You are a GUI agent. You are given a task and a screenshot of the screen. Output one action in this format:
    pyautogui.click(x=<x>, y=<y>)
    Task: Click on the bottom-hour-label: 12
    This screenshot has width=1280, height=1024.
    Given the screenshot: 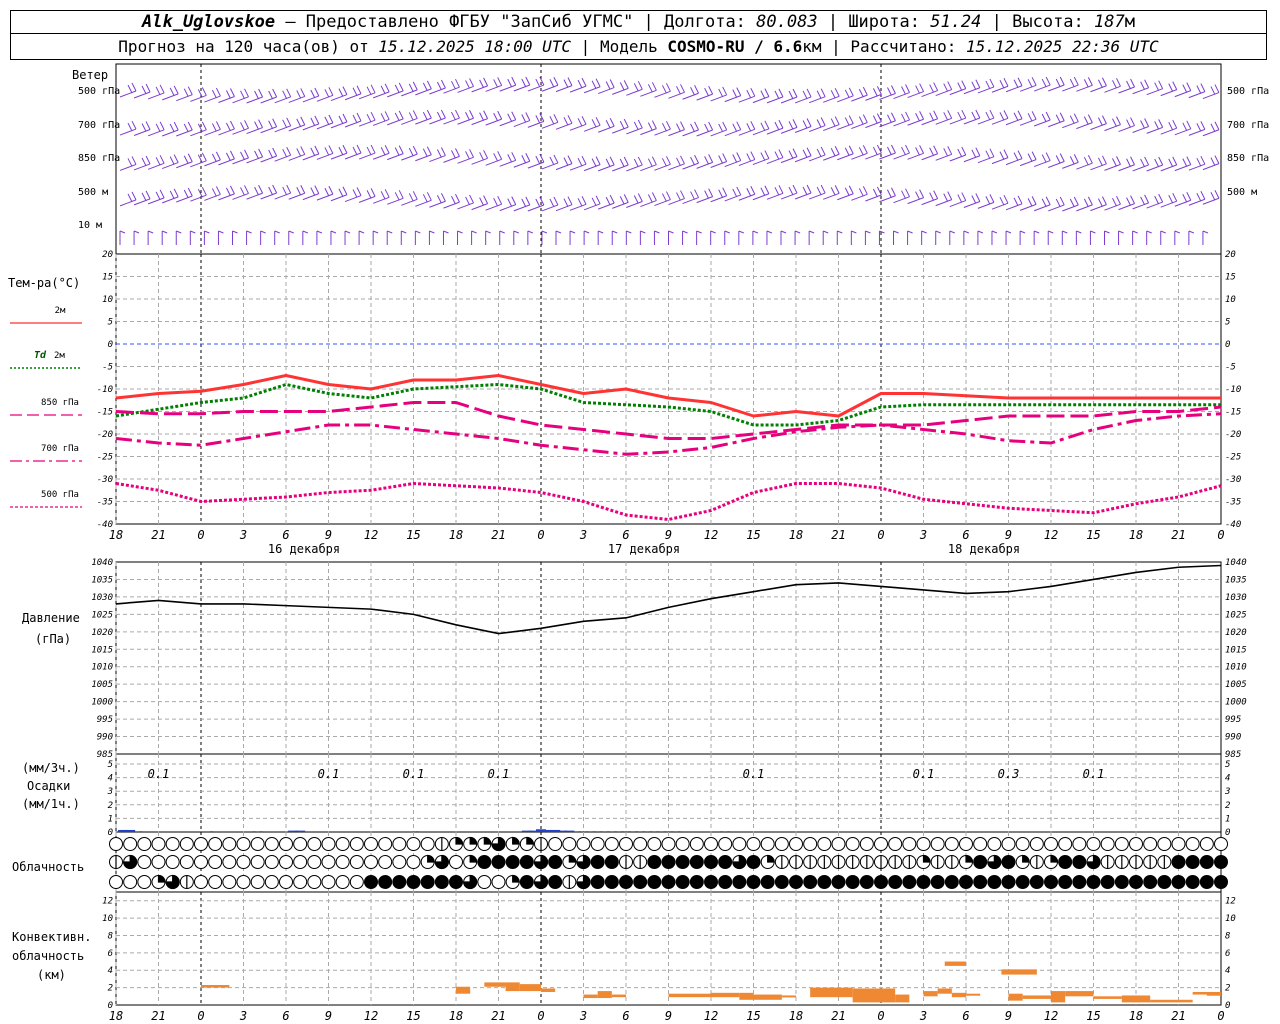 What is the action you would take?
    pyautogui.click(x=711, y=1016)
    